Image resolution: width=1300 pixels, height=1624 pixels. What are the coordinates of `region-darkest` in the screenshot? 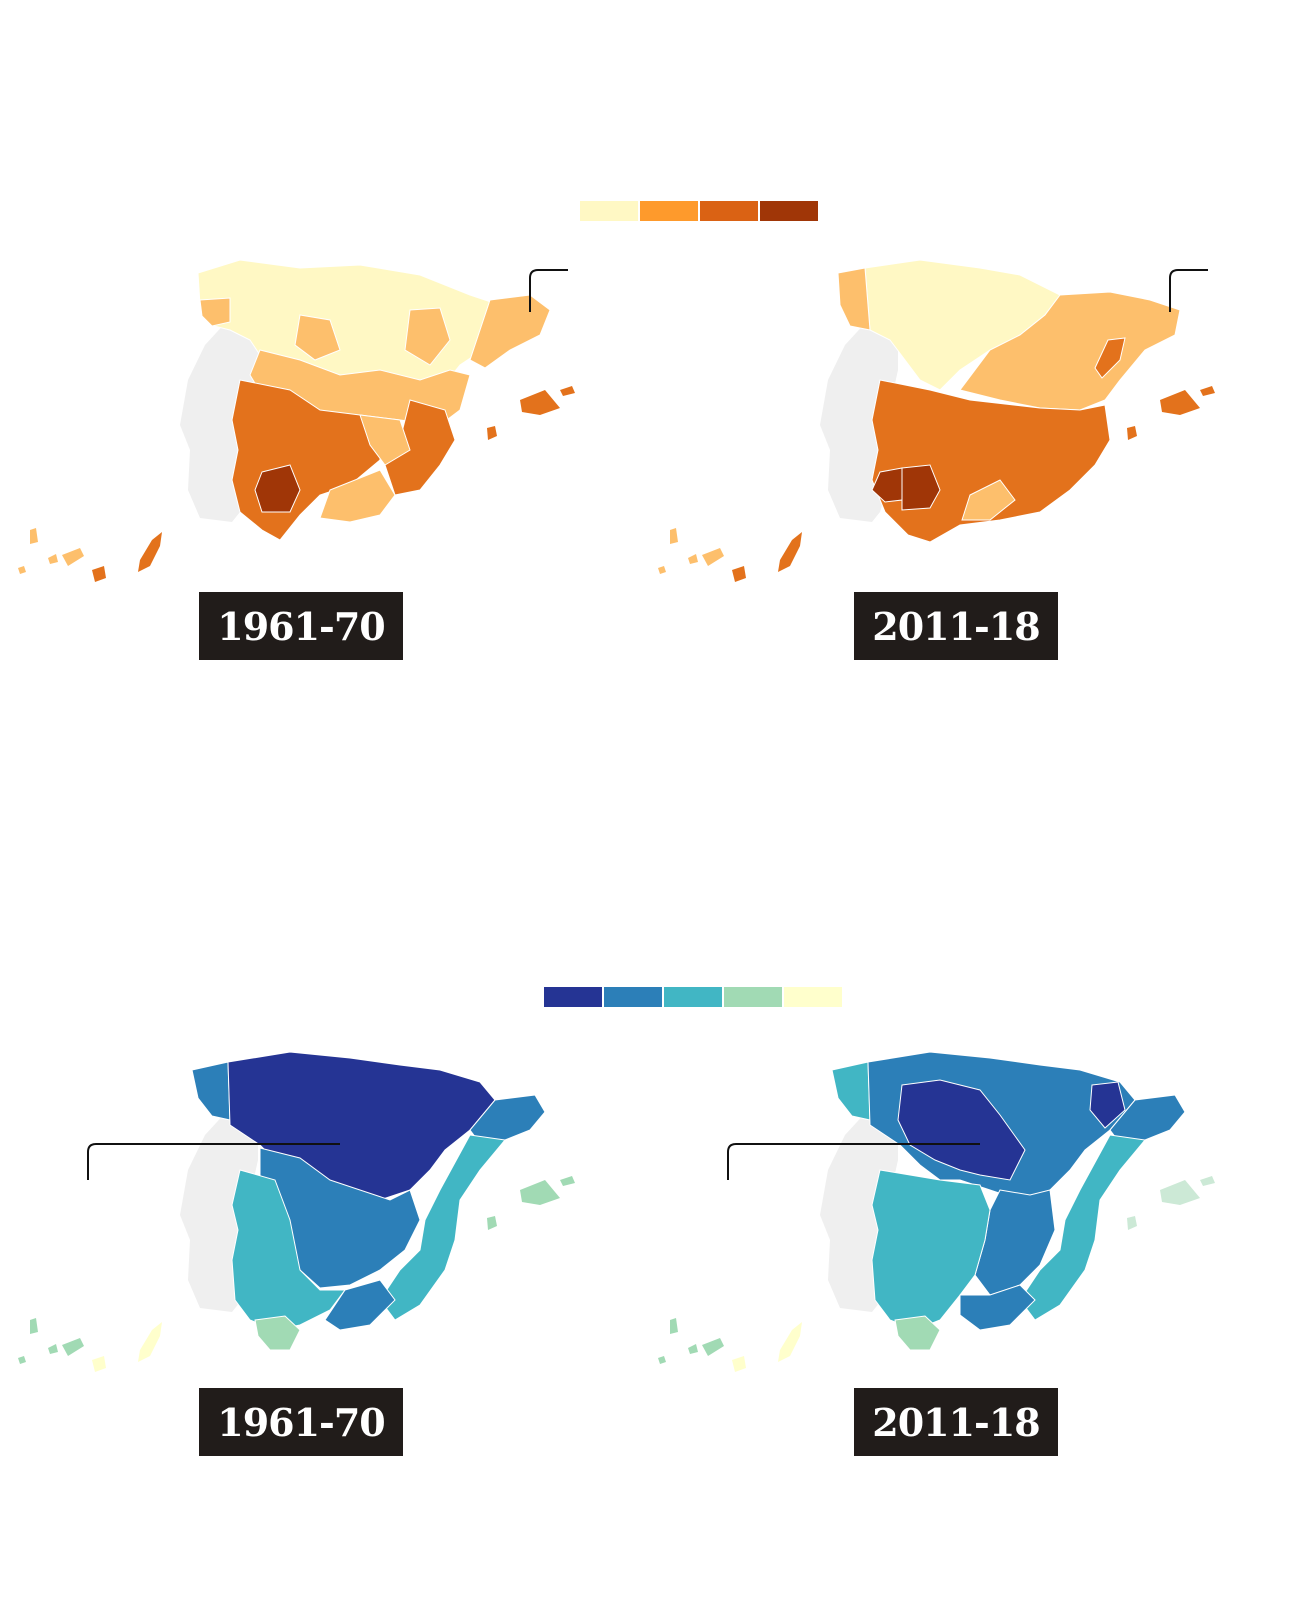 It's located at (277, 488).